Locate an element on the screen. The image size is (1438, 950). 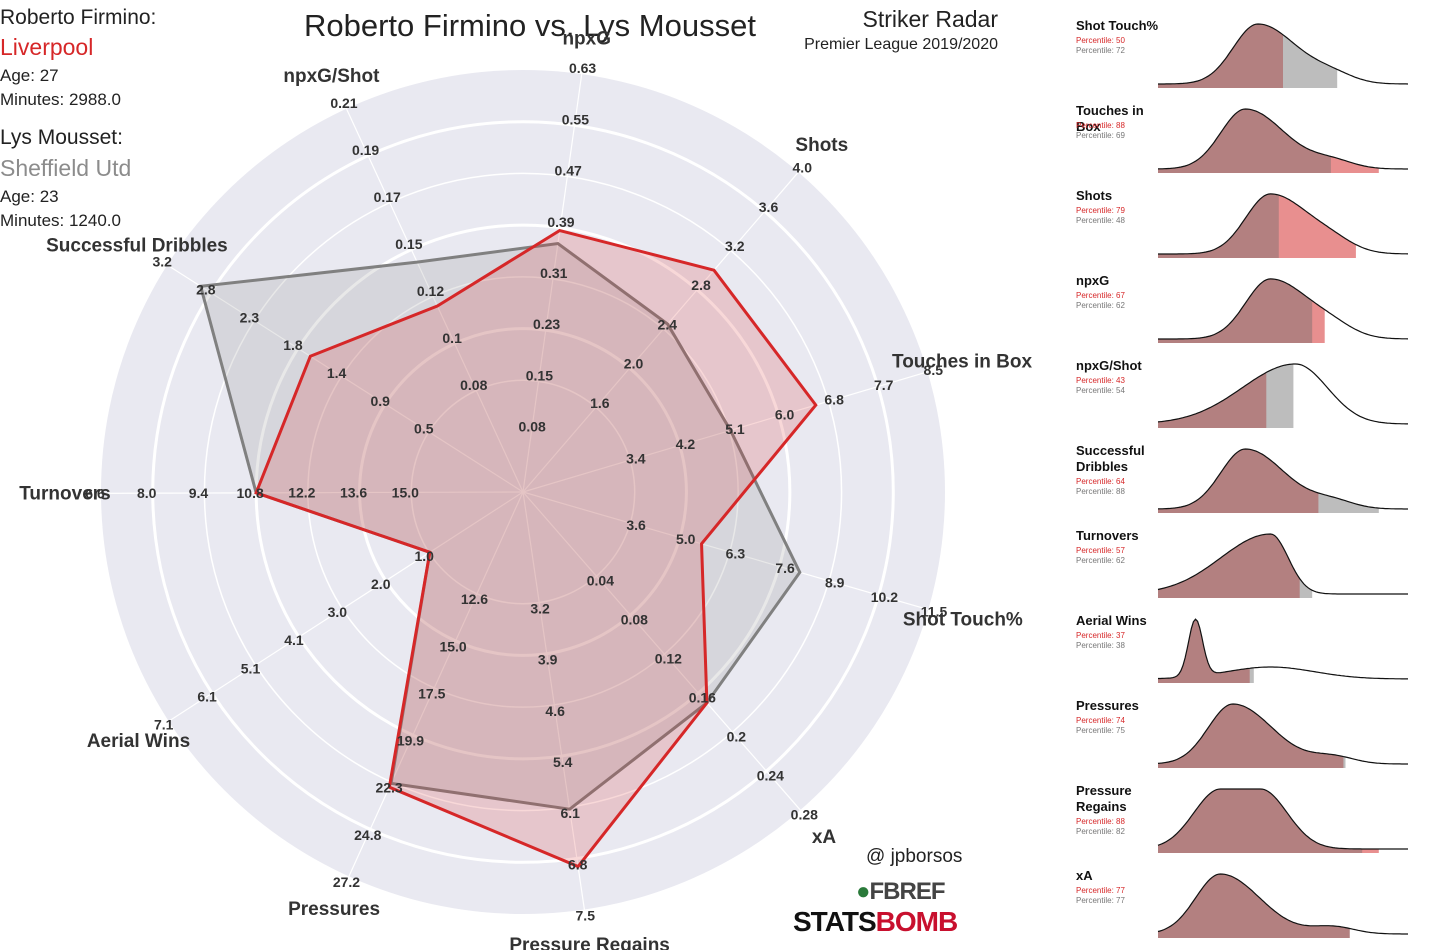
kde-percentile-player2: Percentile: 72 is located at coordinates (1100, 50).